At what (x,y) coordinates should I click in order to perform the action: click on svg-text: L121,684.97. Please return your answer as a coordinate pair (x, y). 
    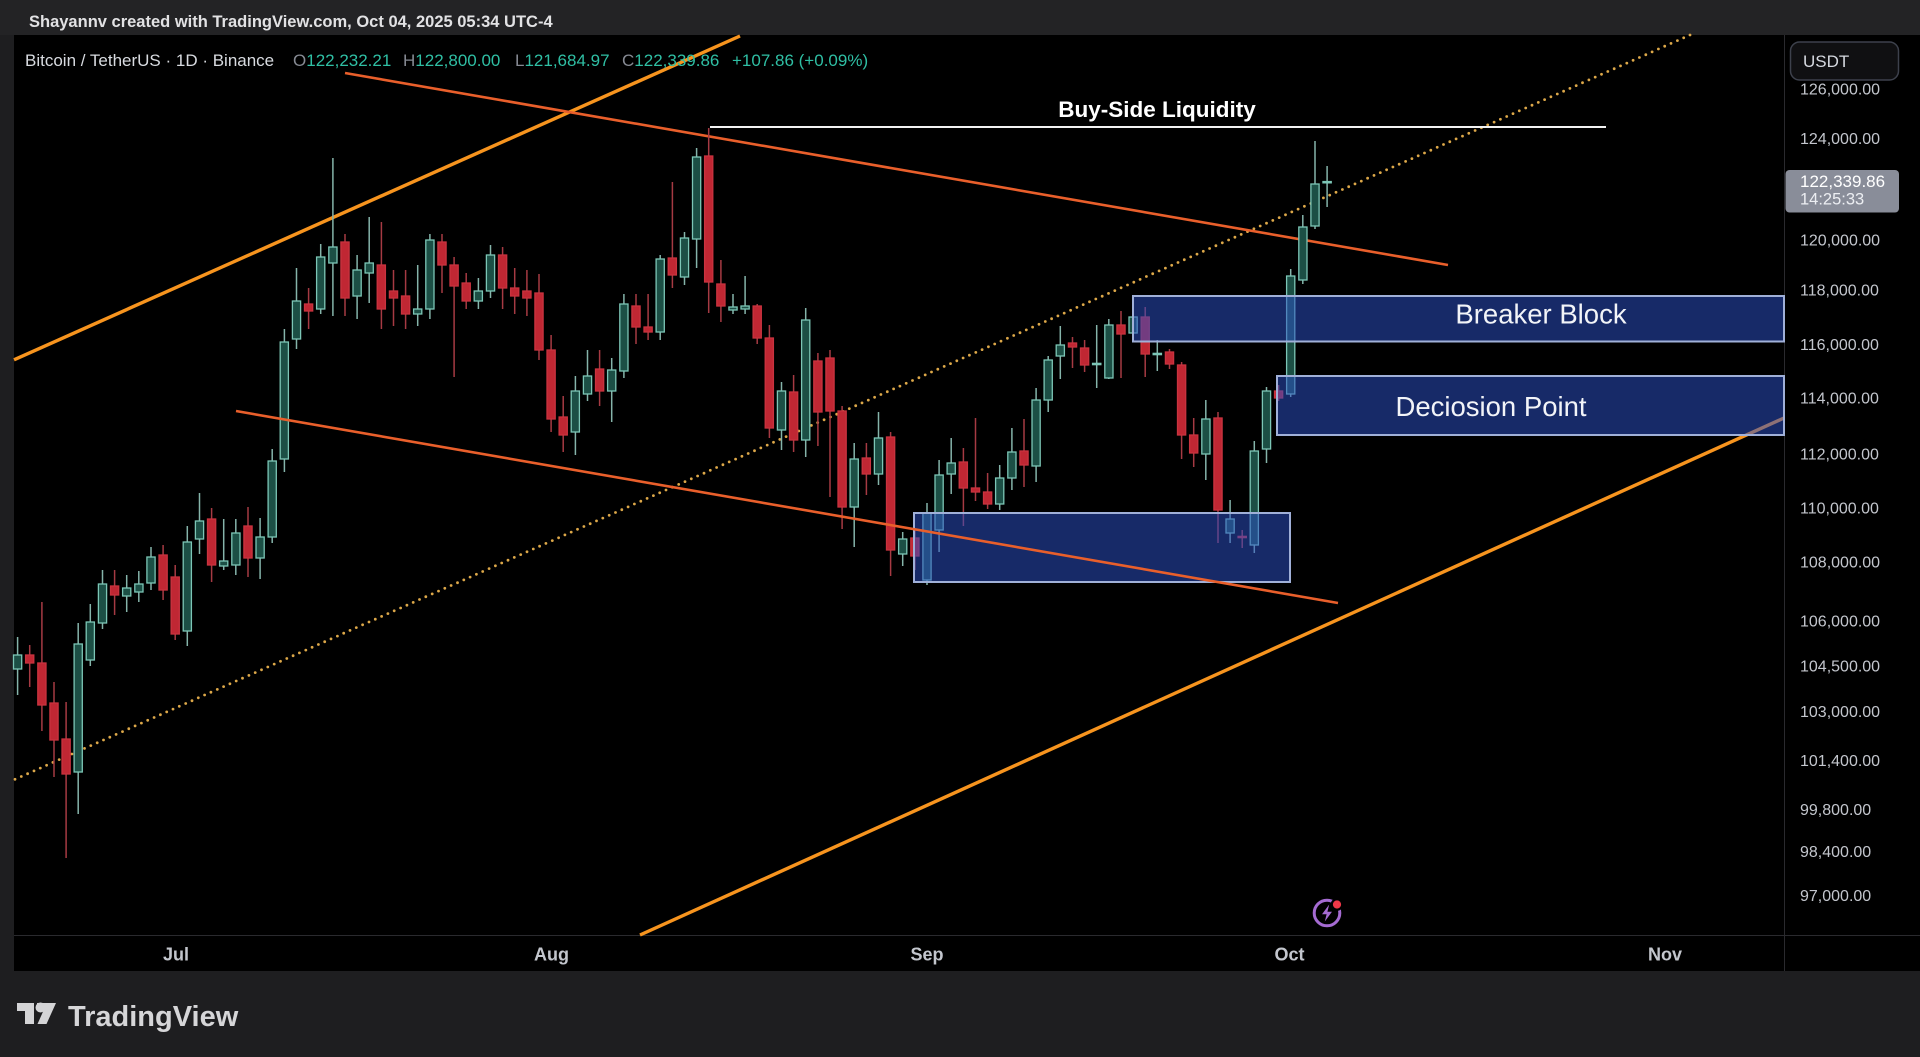
    Looking at the image, I should click on (562, 60).